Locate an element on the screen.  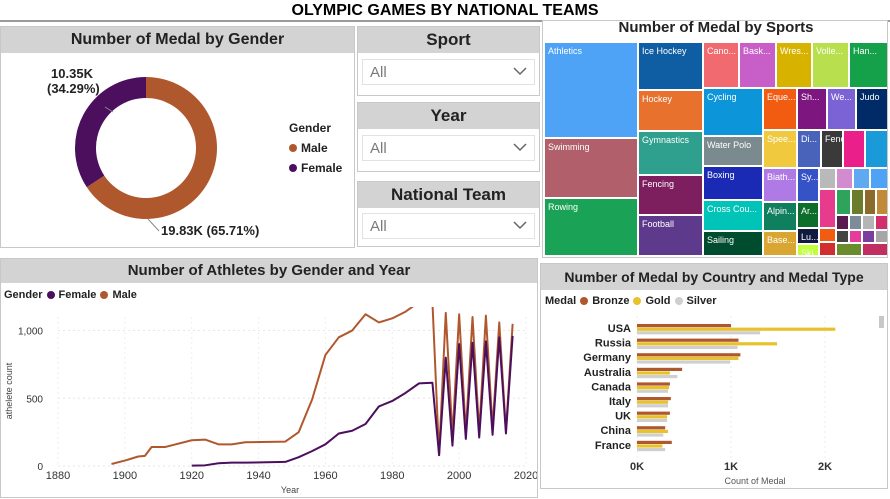
treemap-cell-hockey: Hockey is located at coordinates (670, 110).